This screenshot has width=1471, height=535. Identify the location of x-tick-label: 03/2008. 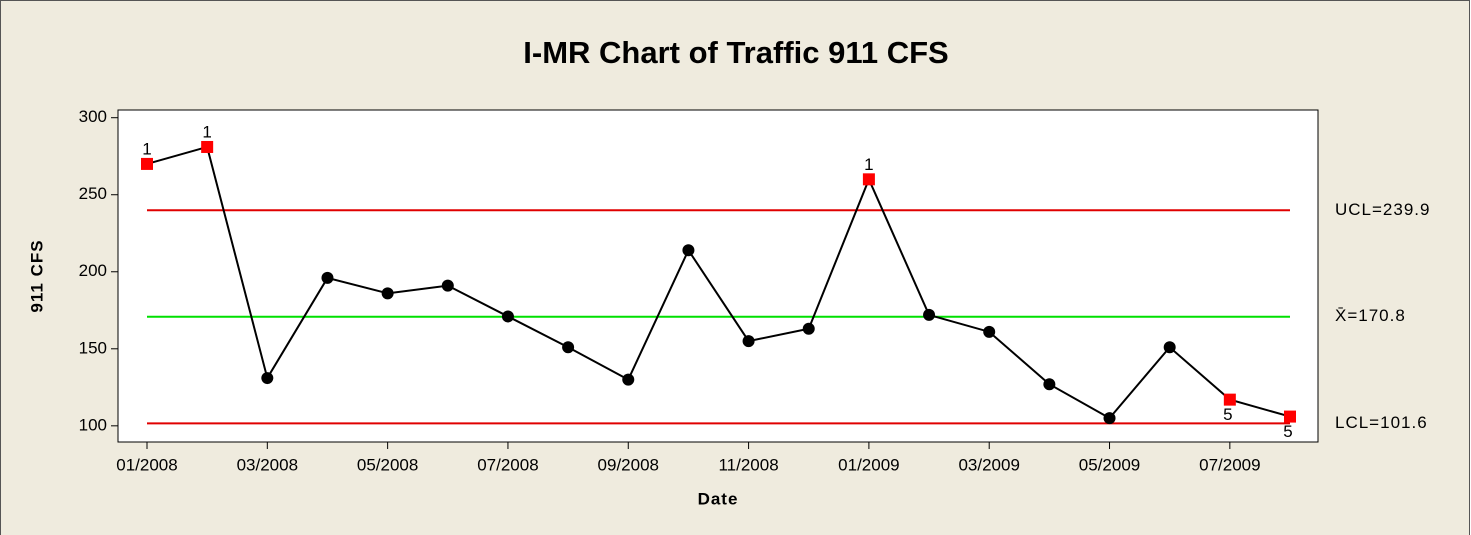
(267, 464).